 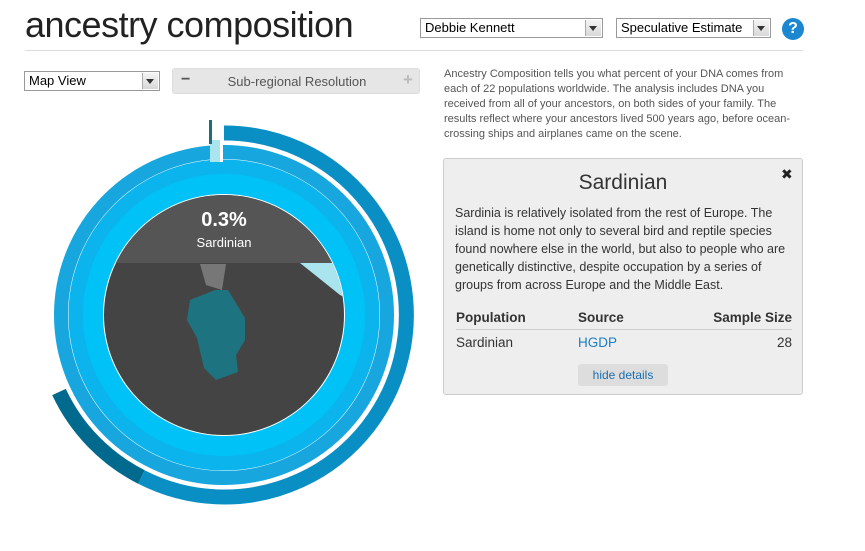 What do you see at coordinates (57, 80) in the screenshot?
I see `view-text: Map View` at bounding box center [57, 80].